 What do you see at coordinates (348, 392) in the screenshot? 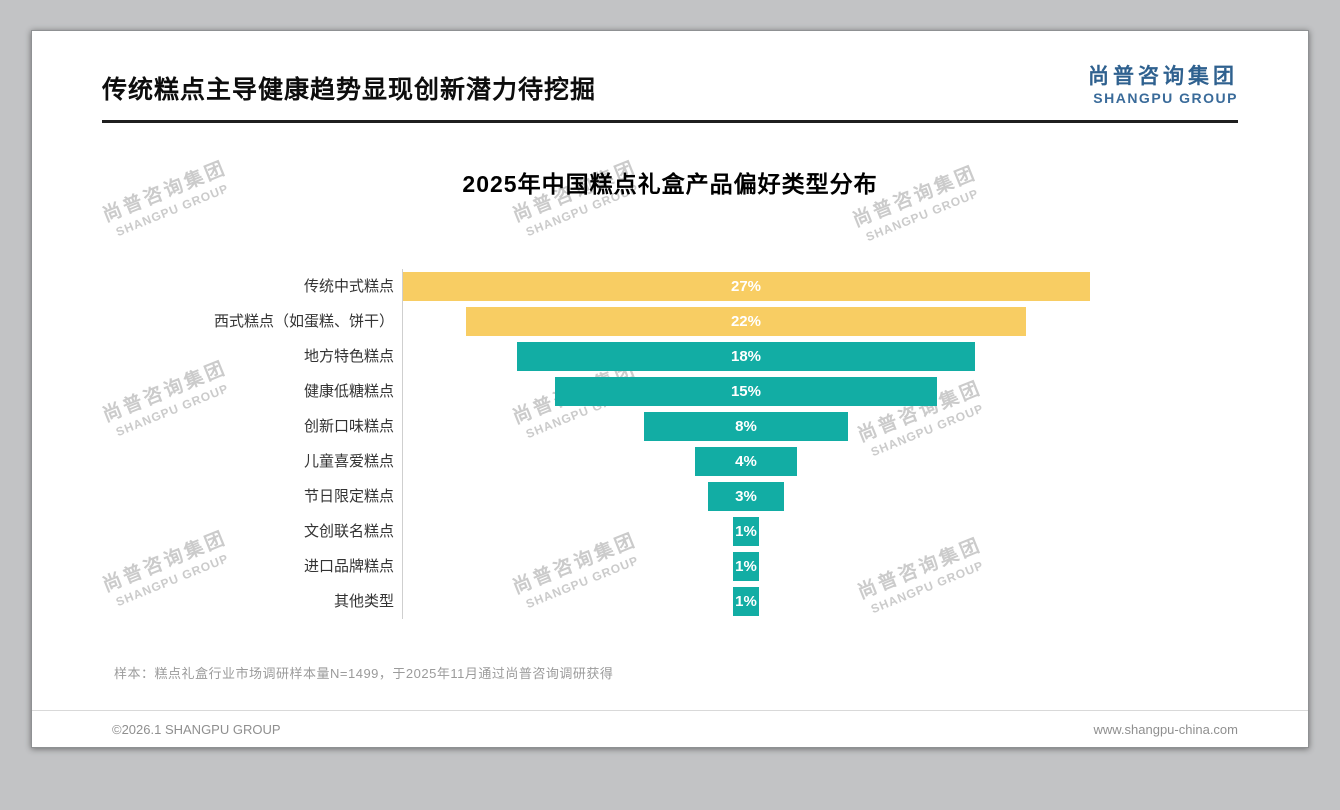
I see `category-label: 健康低糖糕点` at bounding box center [348, 392].